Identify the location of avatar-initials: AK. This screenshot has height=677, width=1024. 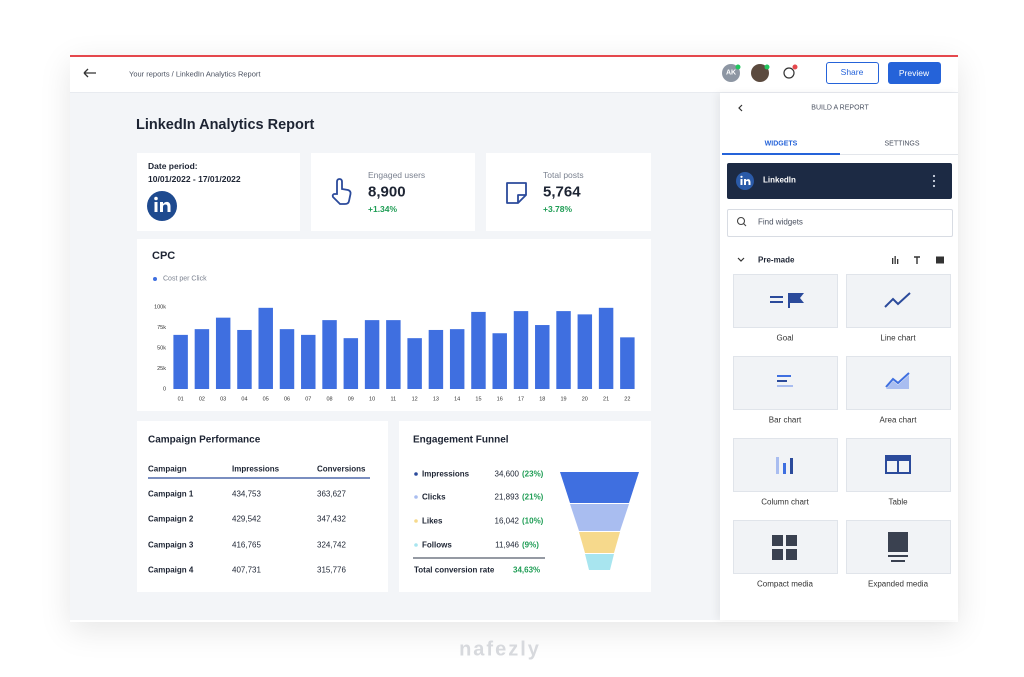
(731, 73).